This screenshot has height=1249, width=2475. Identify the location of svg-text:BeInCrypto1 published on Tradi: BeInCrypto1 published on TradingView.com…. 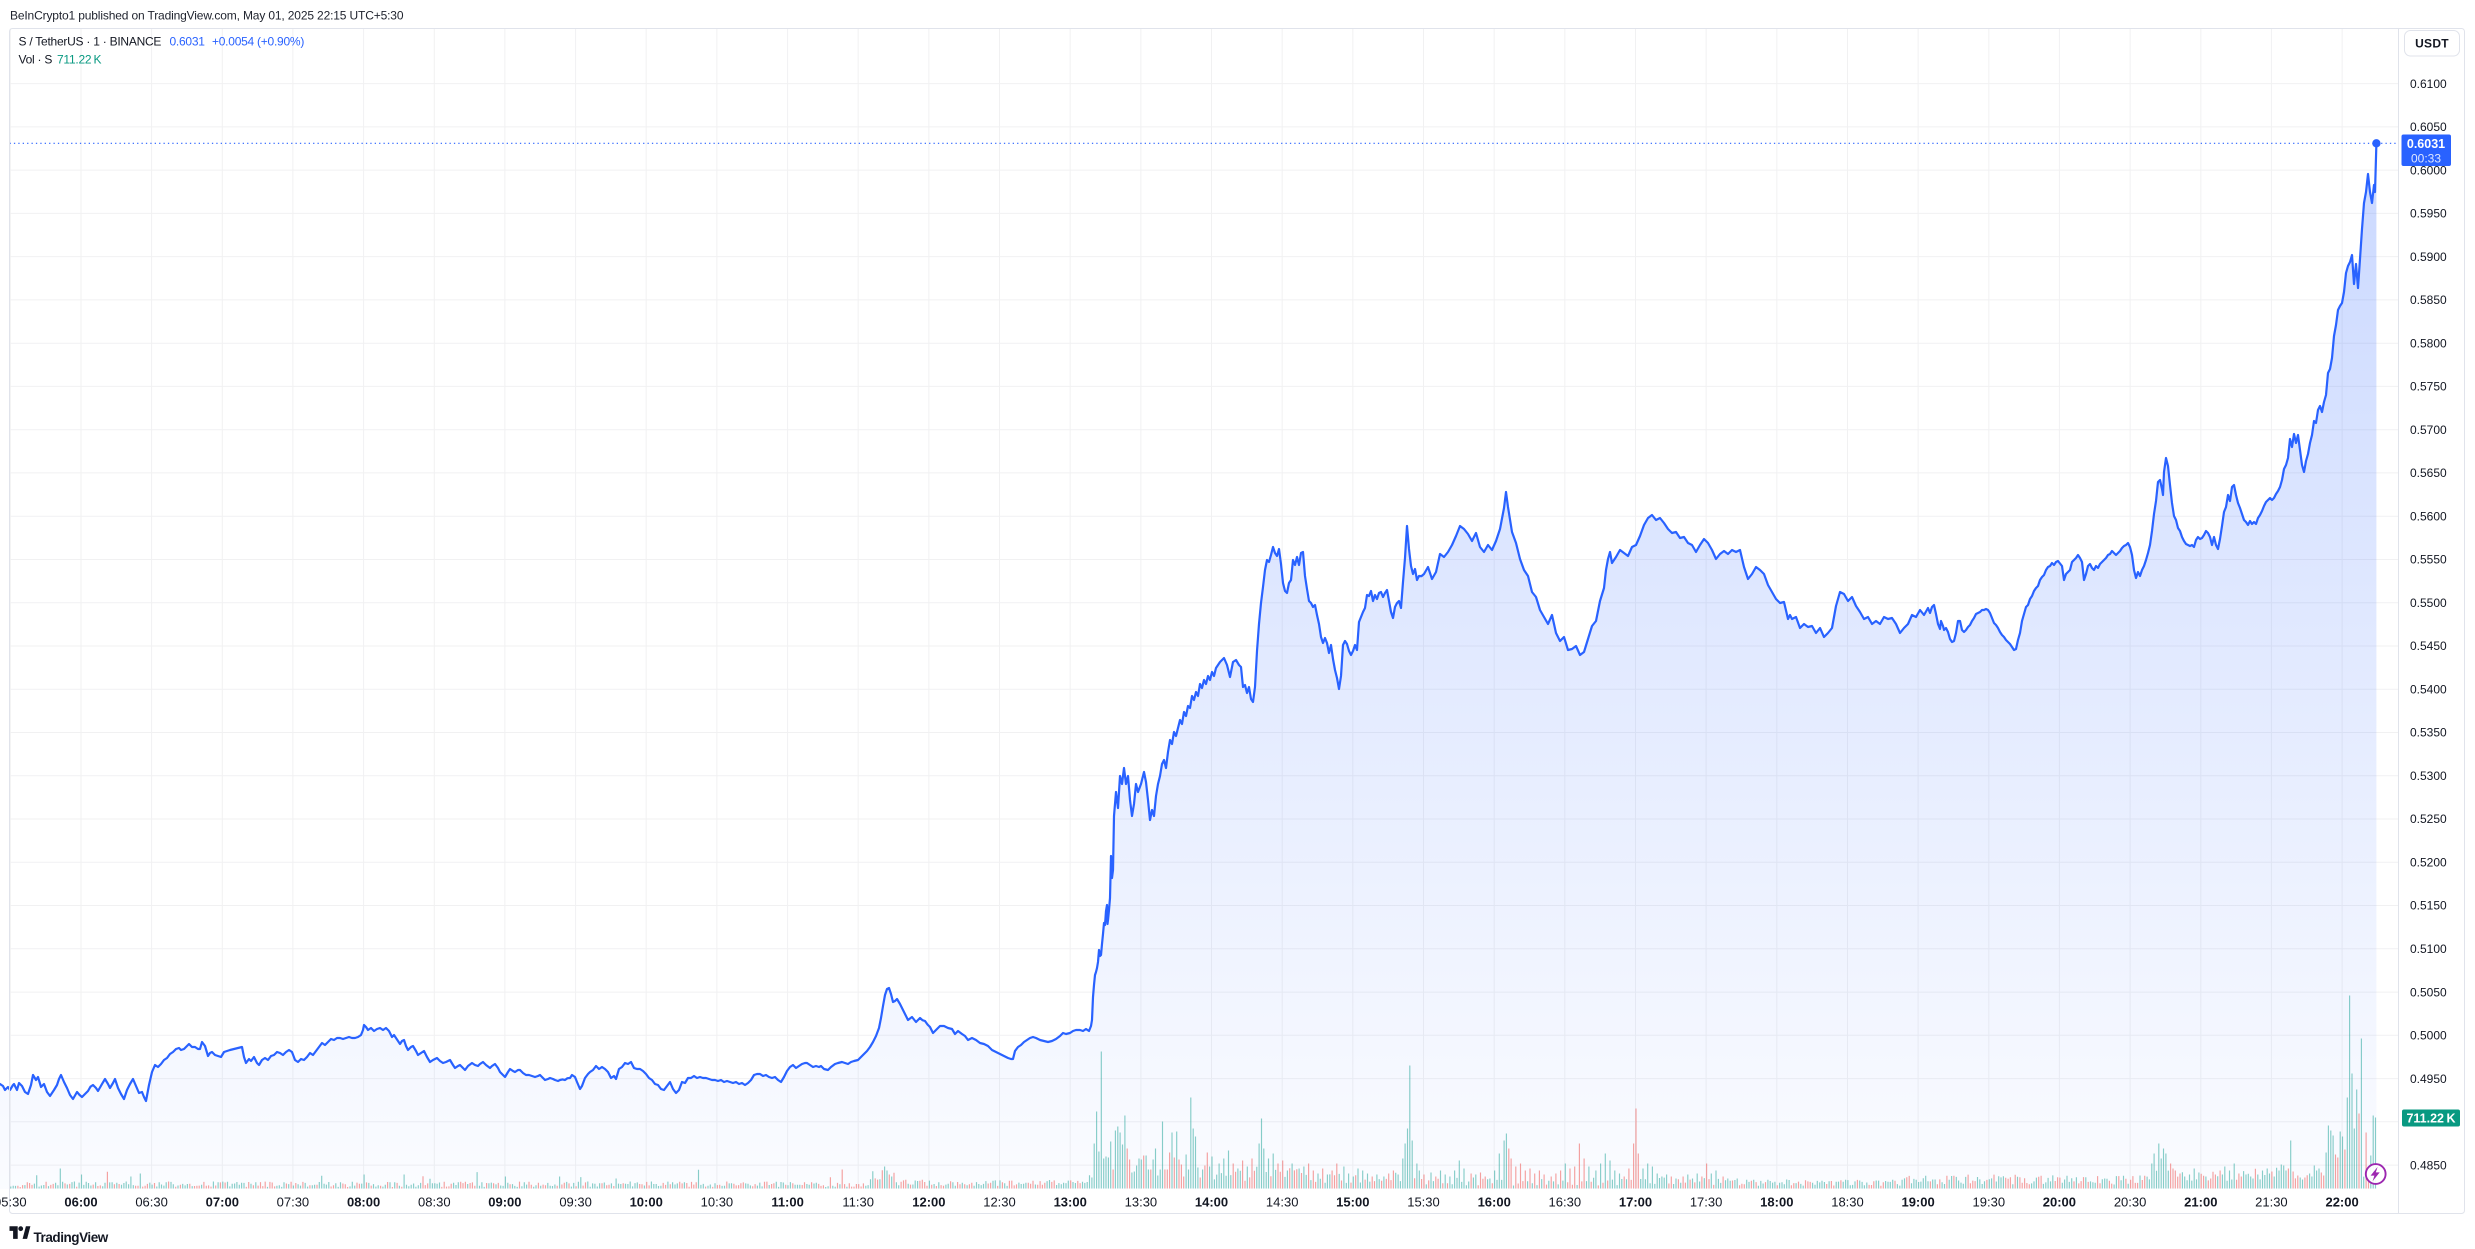
(207, 16).